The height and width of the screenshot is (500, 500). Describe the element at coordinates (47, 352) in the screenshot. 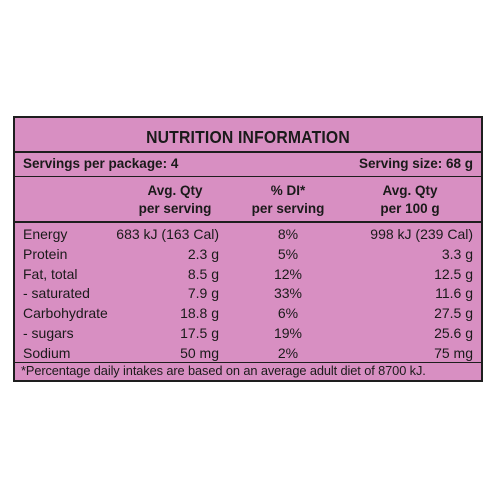

I see `nutrient-name: Sodium` at that location.